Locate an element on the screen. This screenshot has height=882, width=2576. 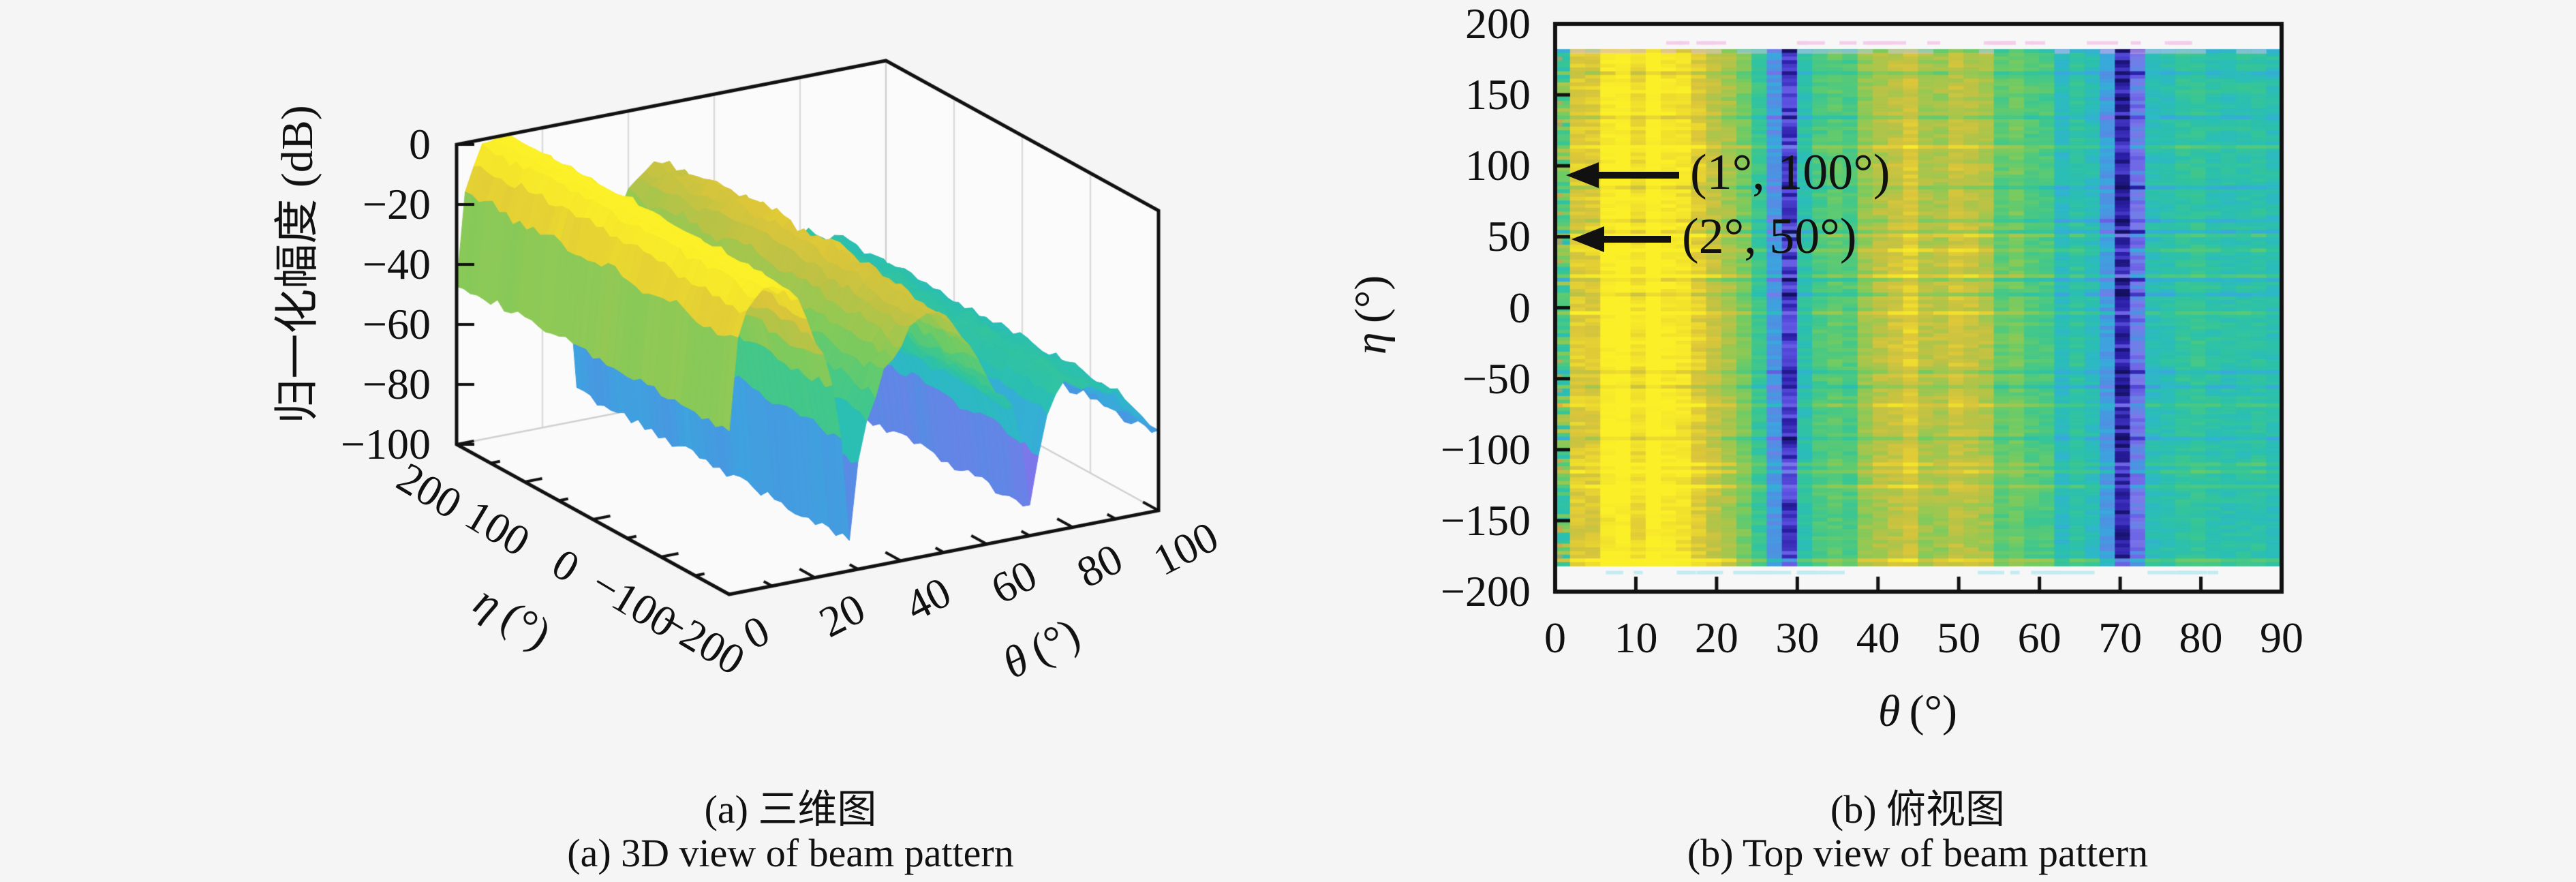
theta-unit-hm: (°) is located at coordinates (1933, 711).